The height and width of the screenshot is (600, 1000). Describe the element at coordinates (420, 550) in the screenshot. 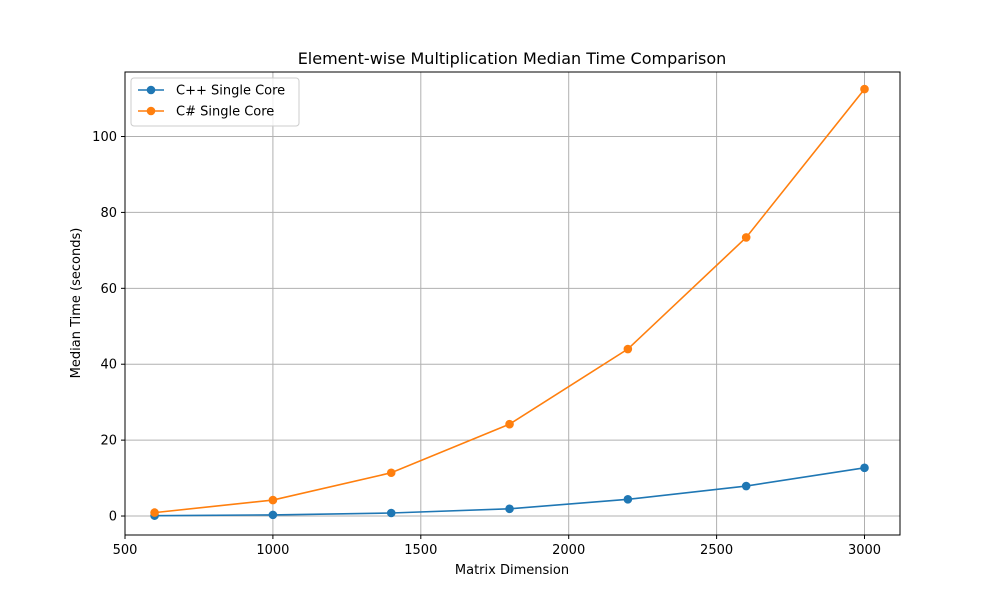

I see `x-tick-label: 1500` at that location.